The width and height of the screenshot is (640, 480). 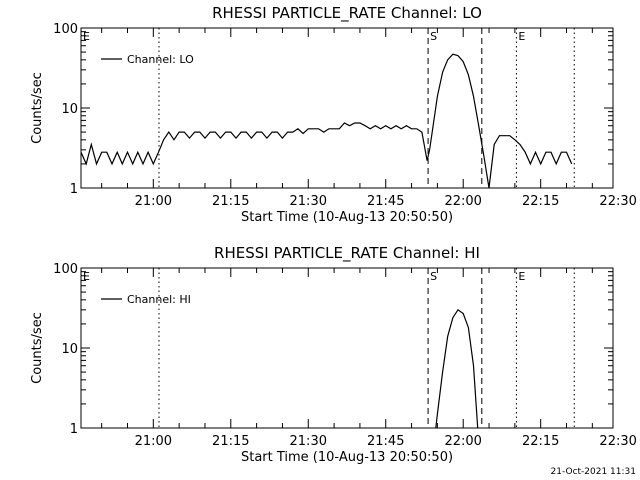 I want to click on legend-label: Channel: HI, so click(x=159, y=299).